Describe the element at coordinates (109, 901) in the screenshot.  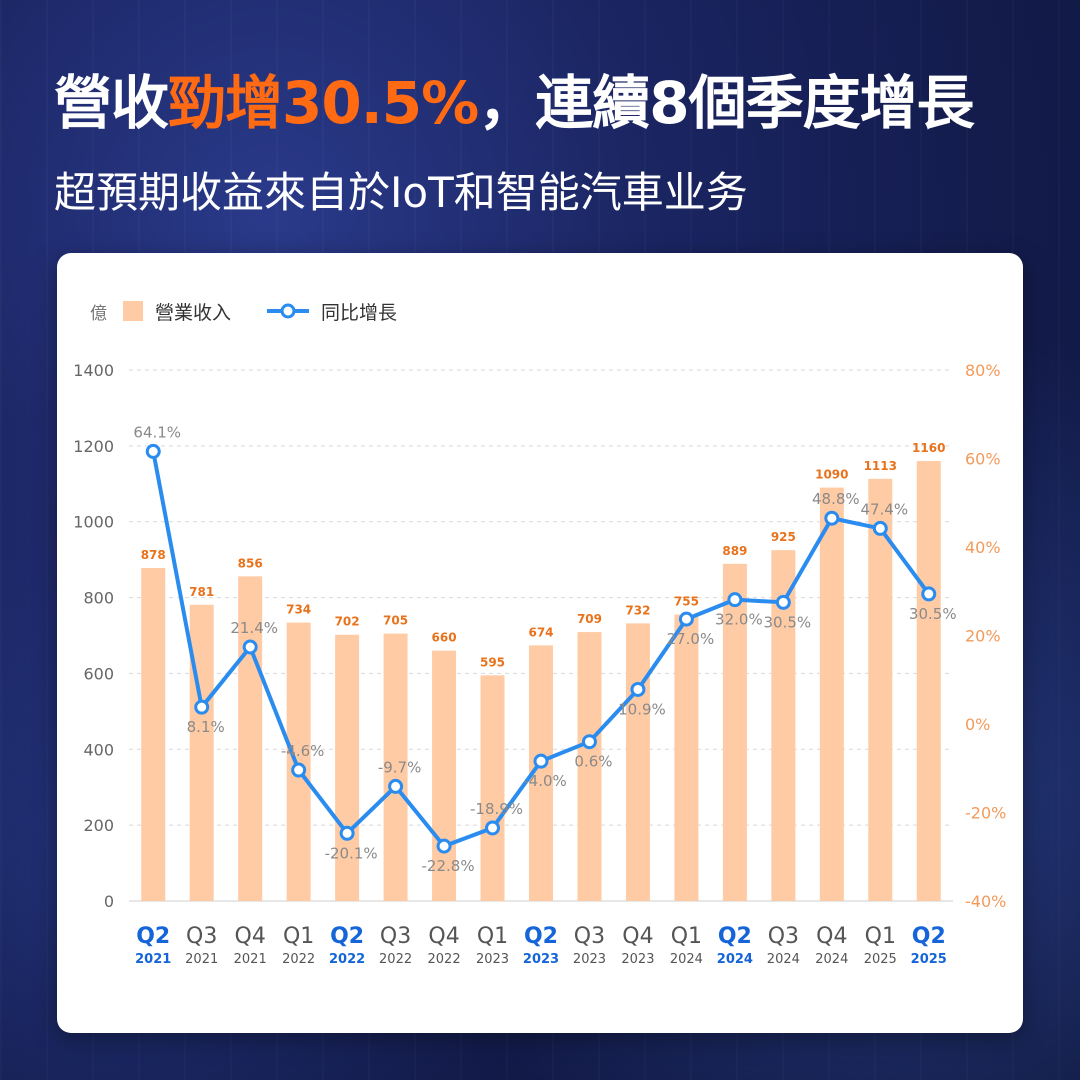
I see `y-axis-left-tick: 0` at that location.